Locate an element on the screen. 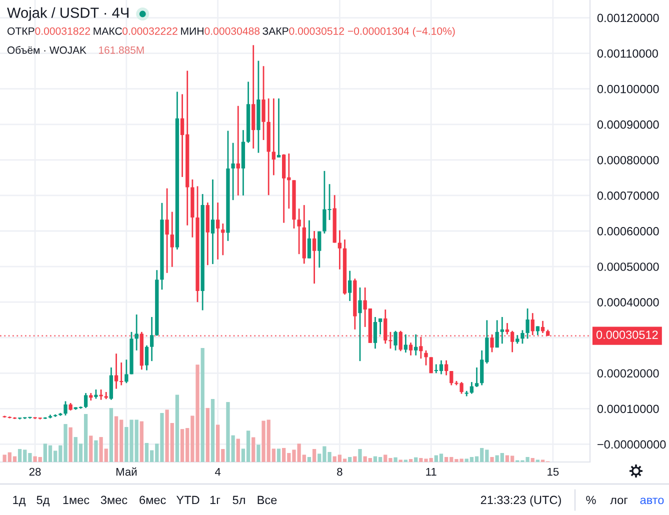 This screenshot has width=669, height=515. text: Все is located at coordinates (267, 500).